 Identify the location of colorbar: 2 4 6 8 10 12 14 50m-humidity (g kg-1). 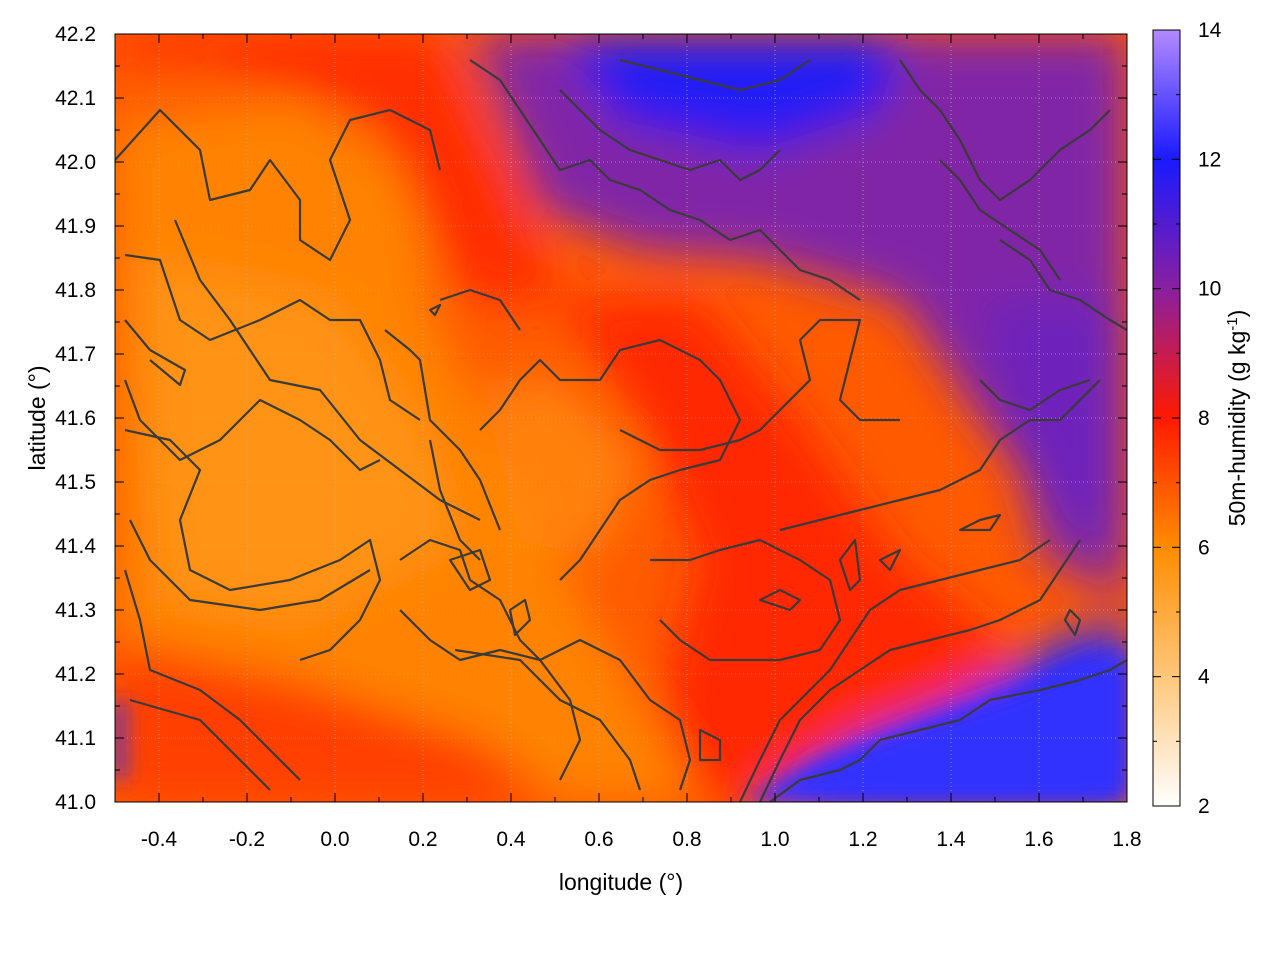
(1201, 418).